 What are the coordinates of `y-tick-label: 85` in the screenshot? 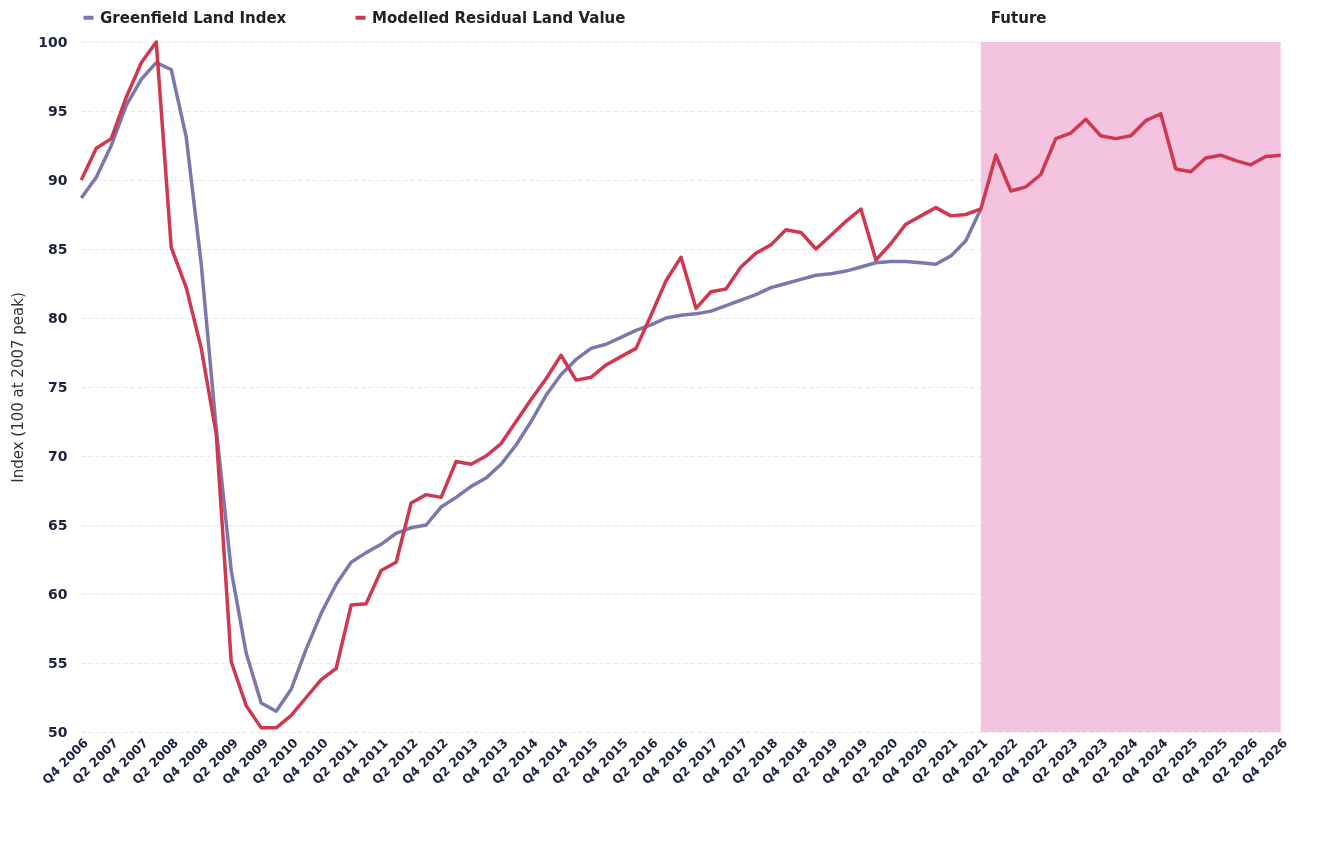 It's located at (58, 248).